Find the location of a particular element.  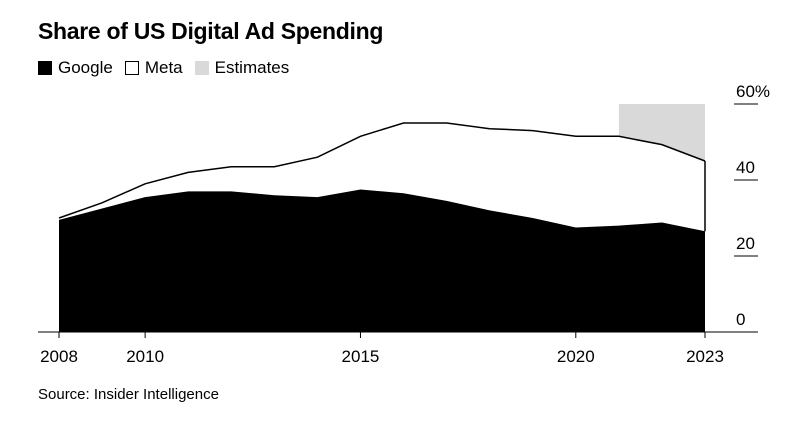

legend-item-google: Google is located at coordinates (75, 68).